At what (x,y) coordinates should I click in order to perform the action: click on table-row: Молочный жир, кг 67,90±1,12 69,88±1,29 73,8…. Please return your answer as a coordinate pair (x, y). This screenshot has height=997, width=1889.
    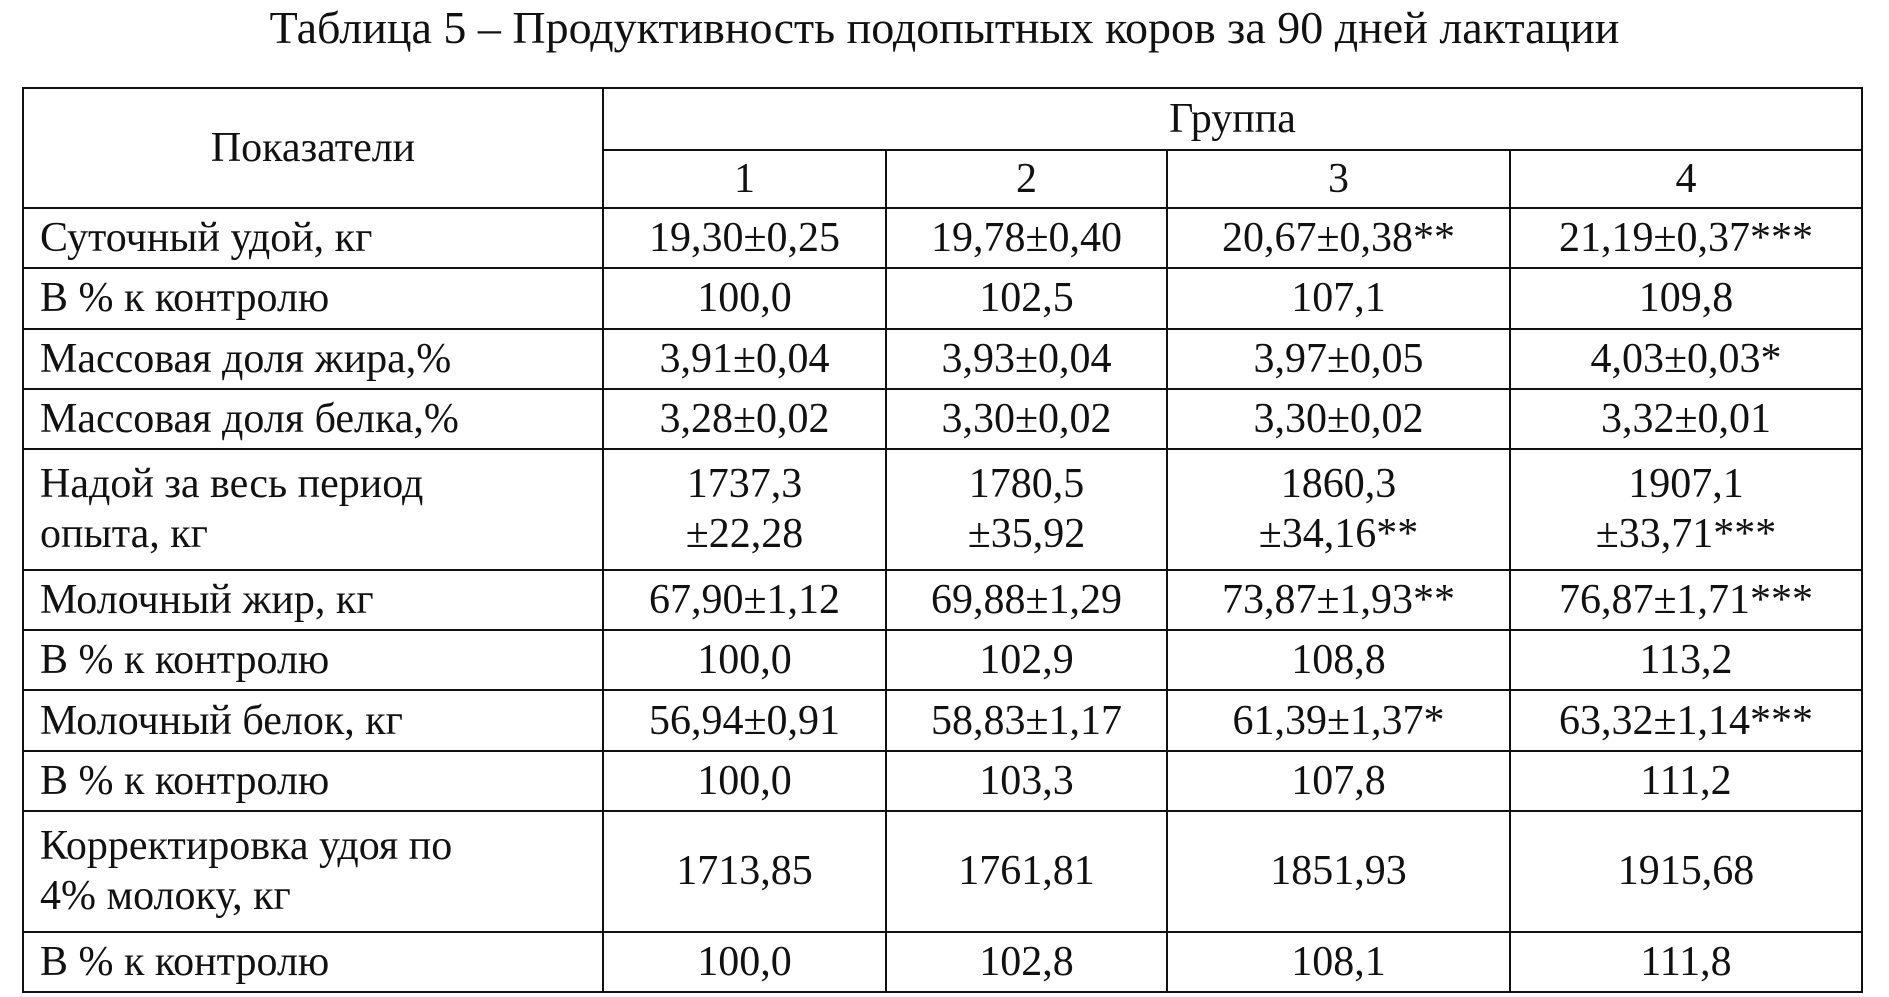
    Looking at the image, I should click on (942, 600).